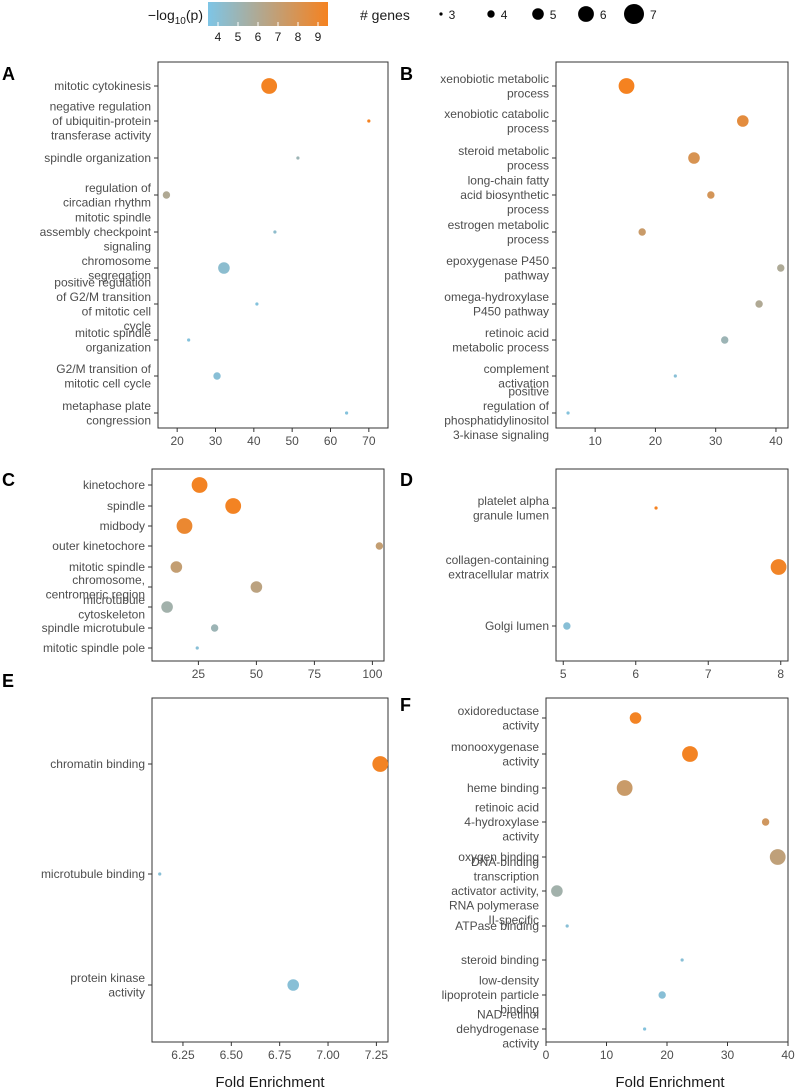 The width and height of the screenshot is (800, 1090). What do you see at coordinates (328, 1055) in the screenshot?
I see `x-tick-label: 7.00` at bounding box center [328, 1055].